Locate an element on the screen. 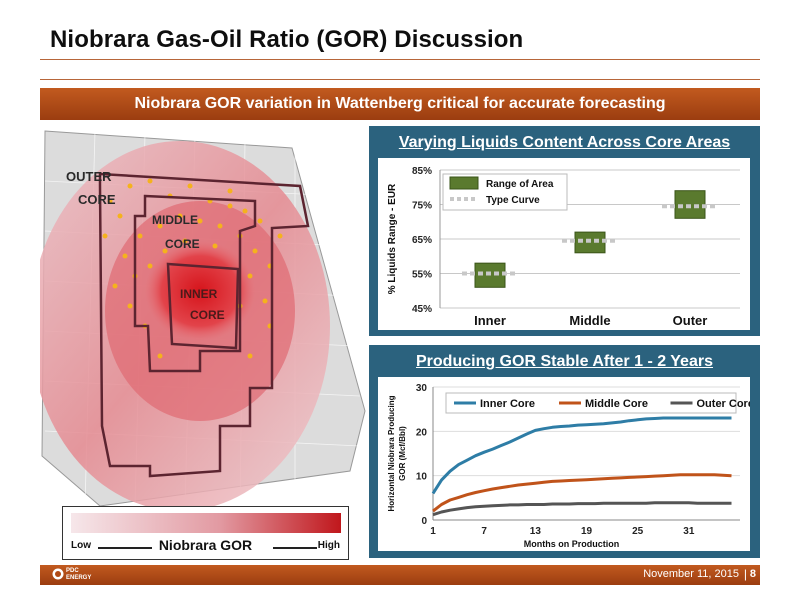 This screenshot has height=600, width=800. footer-date: November 11, 2015 is located at coordinates (691, 574).